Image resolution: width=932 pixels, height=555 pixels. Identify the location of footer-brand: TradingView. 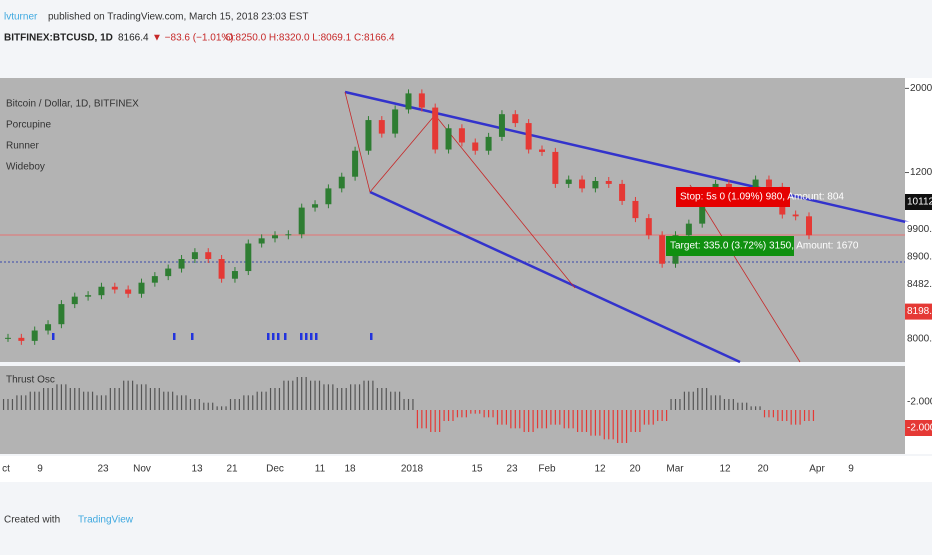
(106, 520).